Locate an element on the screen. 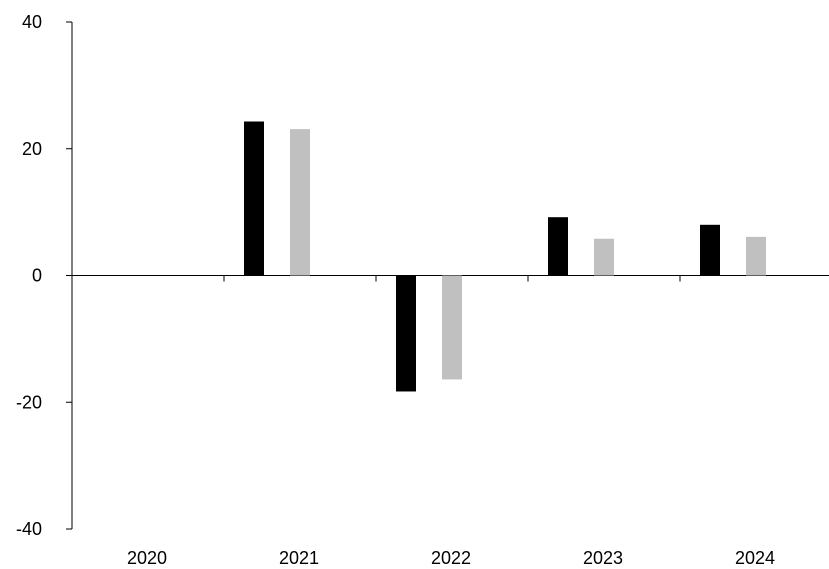 The width and height of the screenshot is (829, 569). y-tick-label: 20 is located at coordinates (32, 149).